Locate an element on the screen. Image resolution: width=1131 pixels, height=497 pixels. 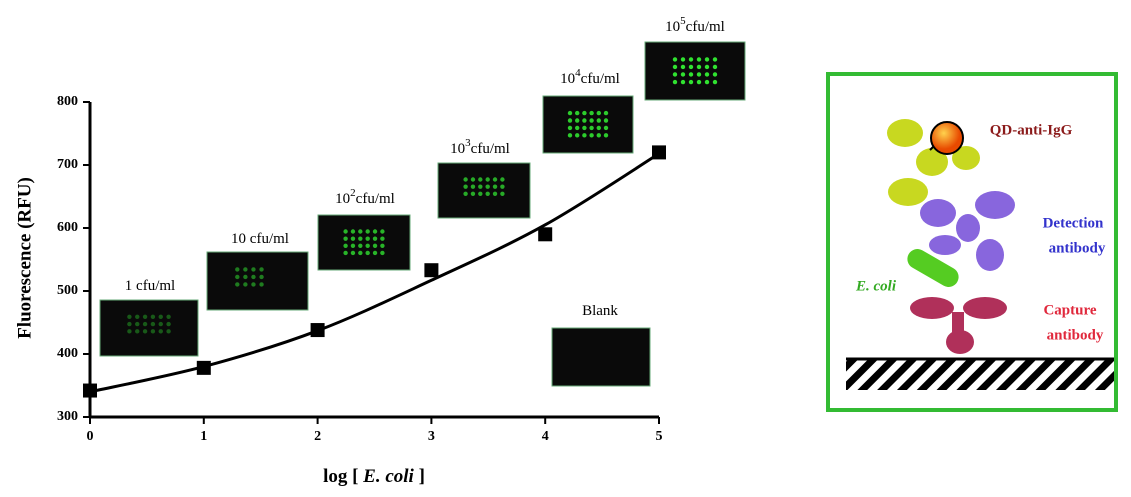
annotation-text: 1 cfu/ml is located at coordinates (150, 286).